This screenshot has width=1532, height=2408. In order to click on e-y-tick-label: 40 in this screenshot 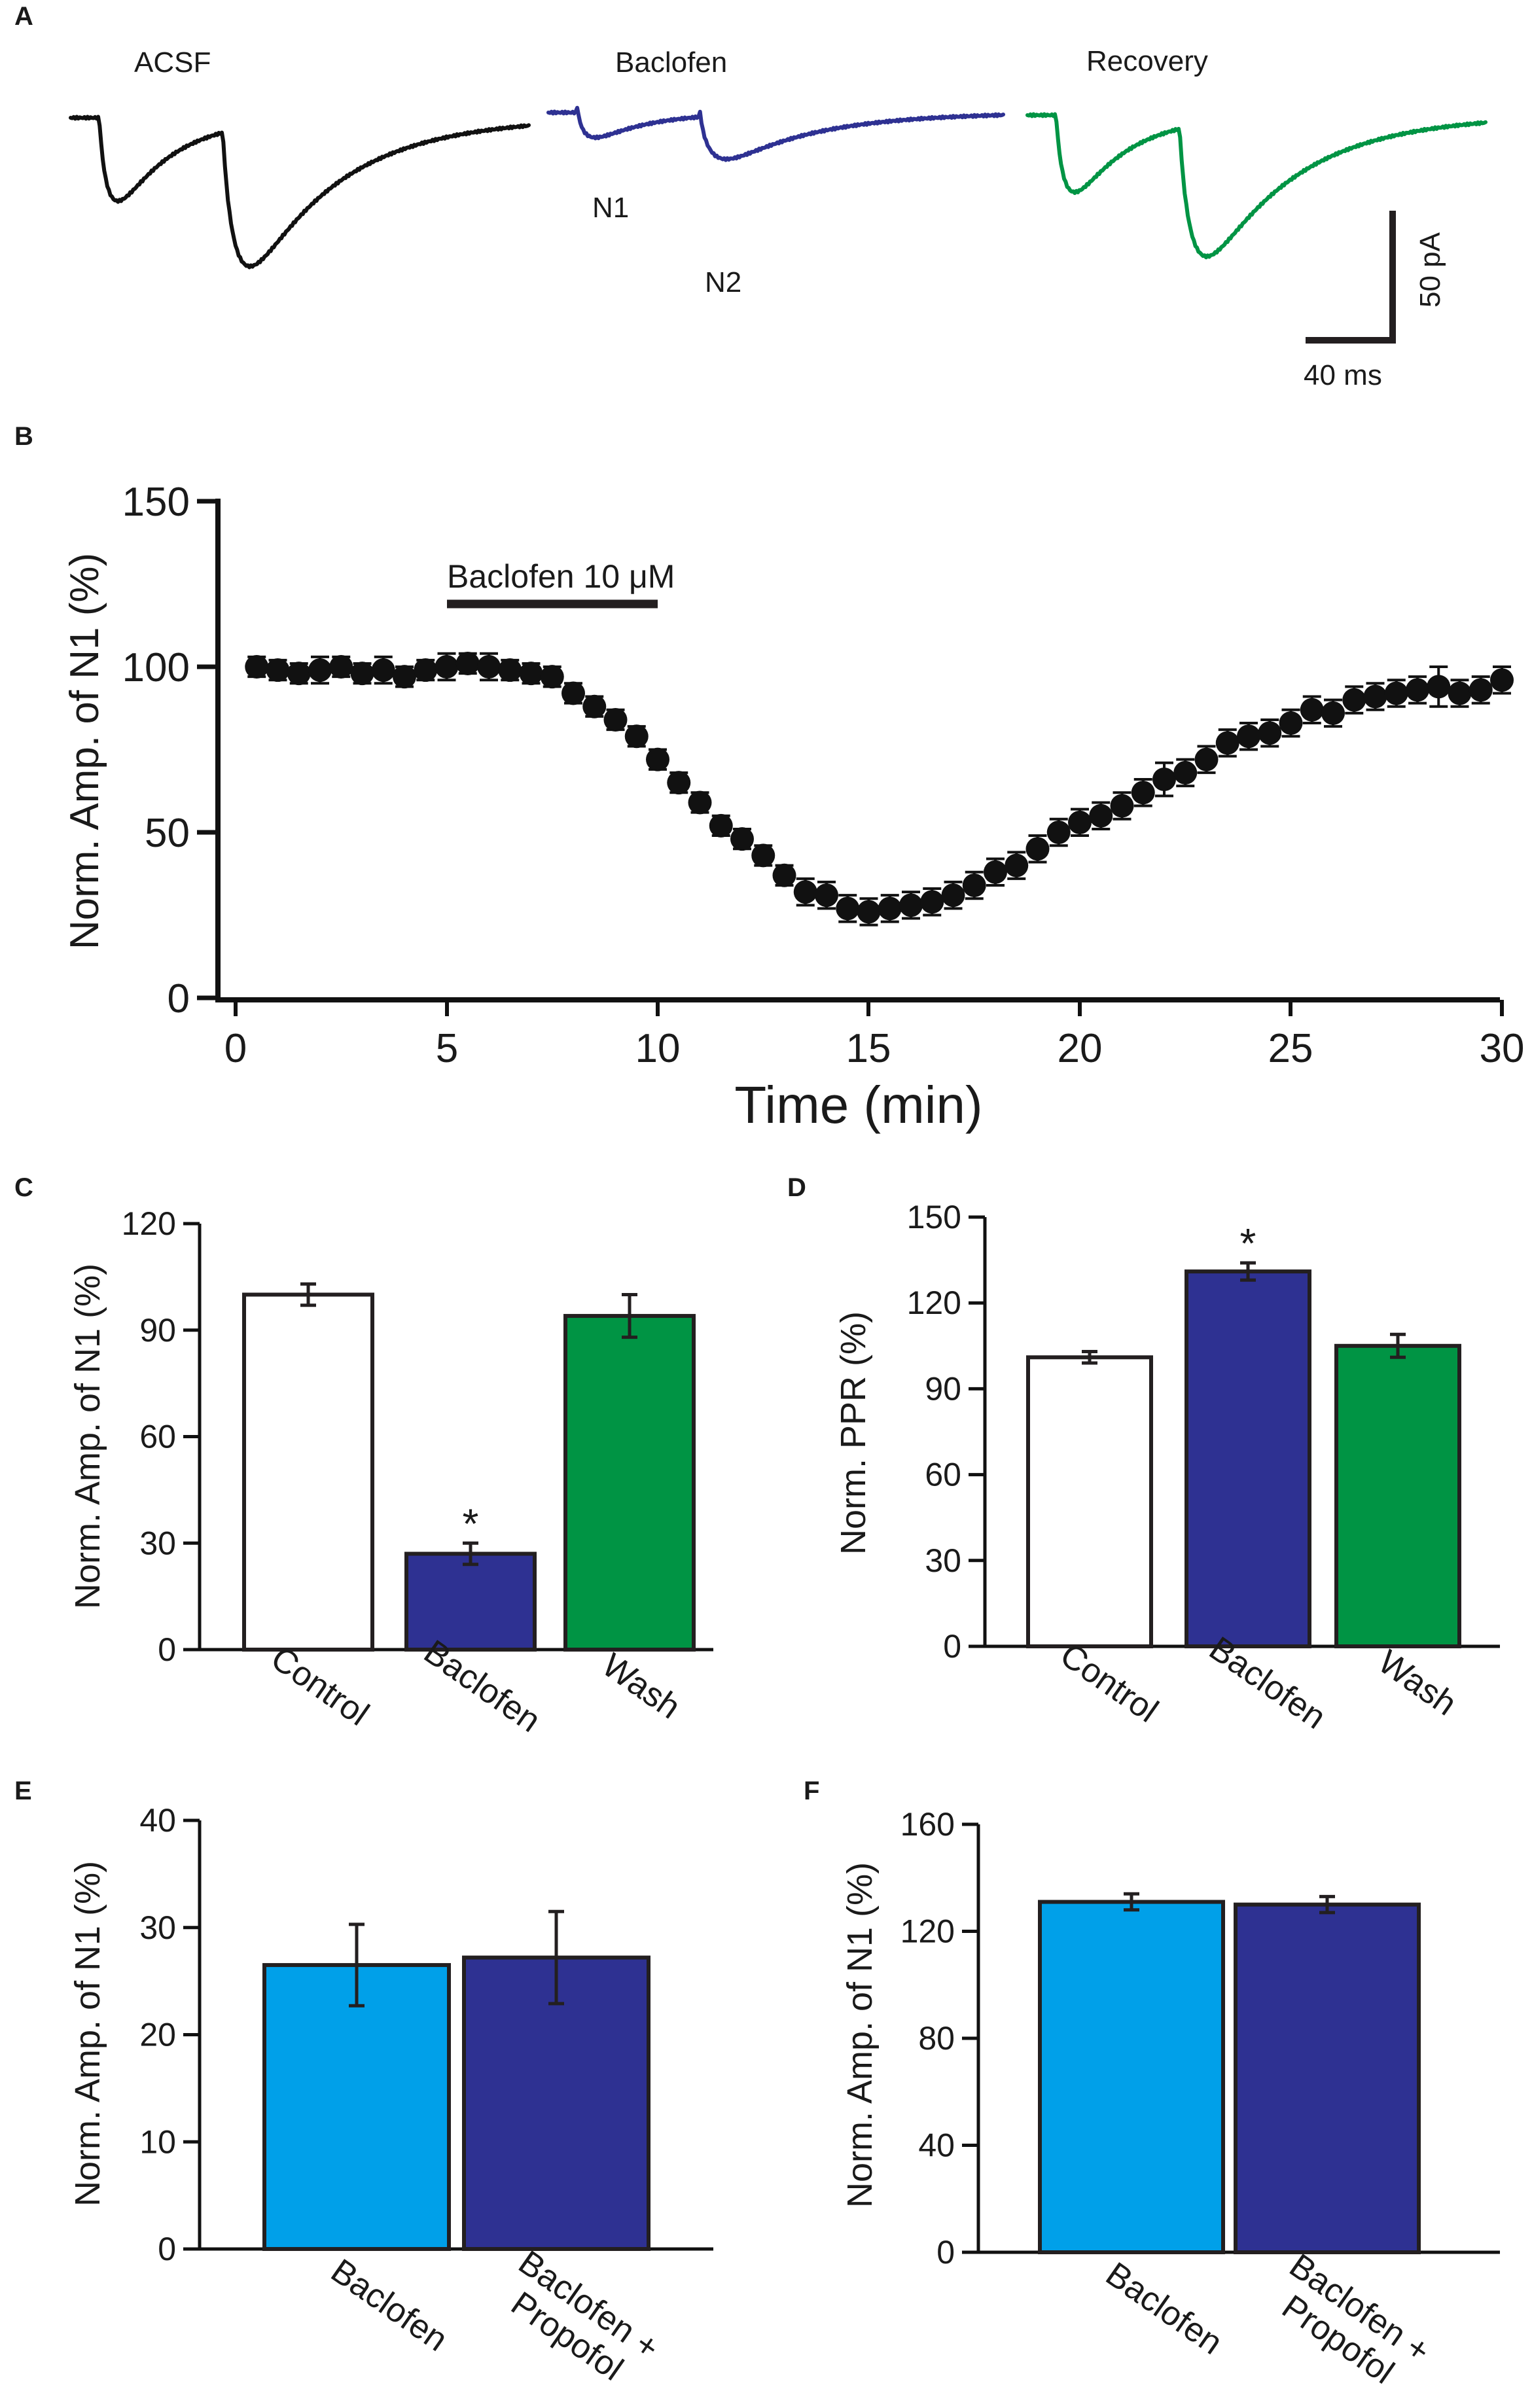, I will do `click(157, 1820)`.